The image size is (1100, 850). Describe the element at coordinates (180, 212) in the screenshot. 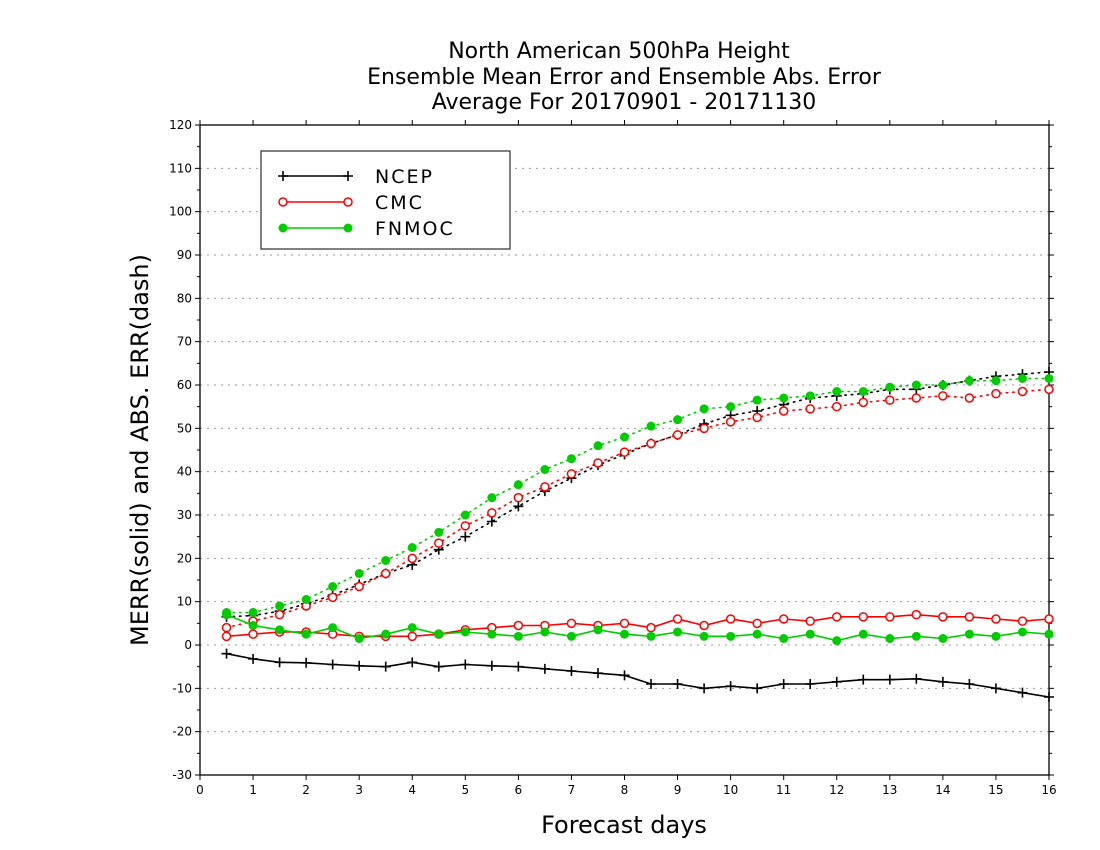

I see `y-tick-label: 100` at that location.